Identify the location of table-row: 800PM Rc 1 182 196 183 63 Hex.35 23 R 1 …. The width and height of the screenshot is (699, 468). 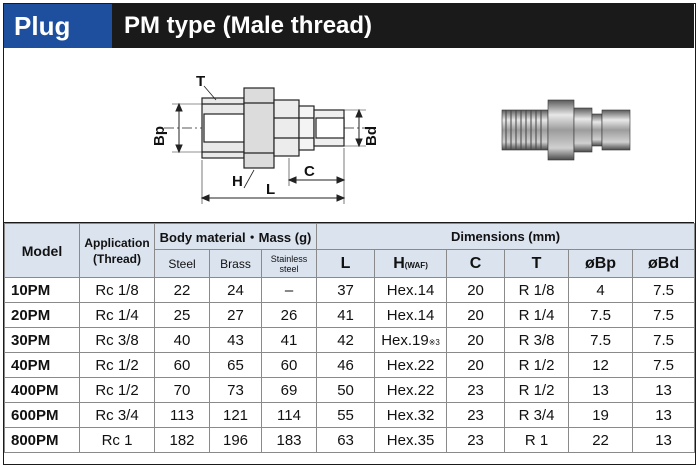
(350, 440).